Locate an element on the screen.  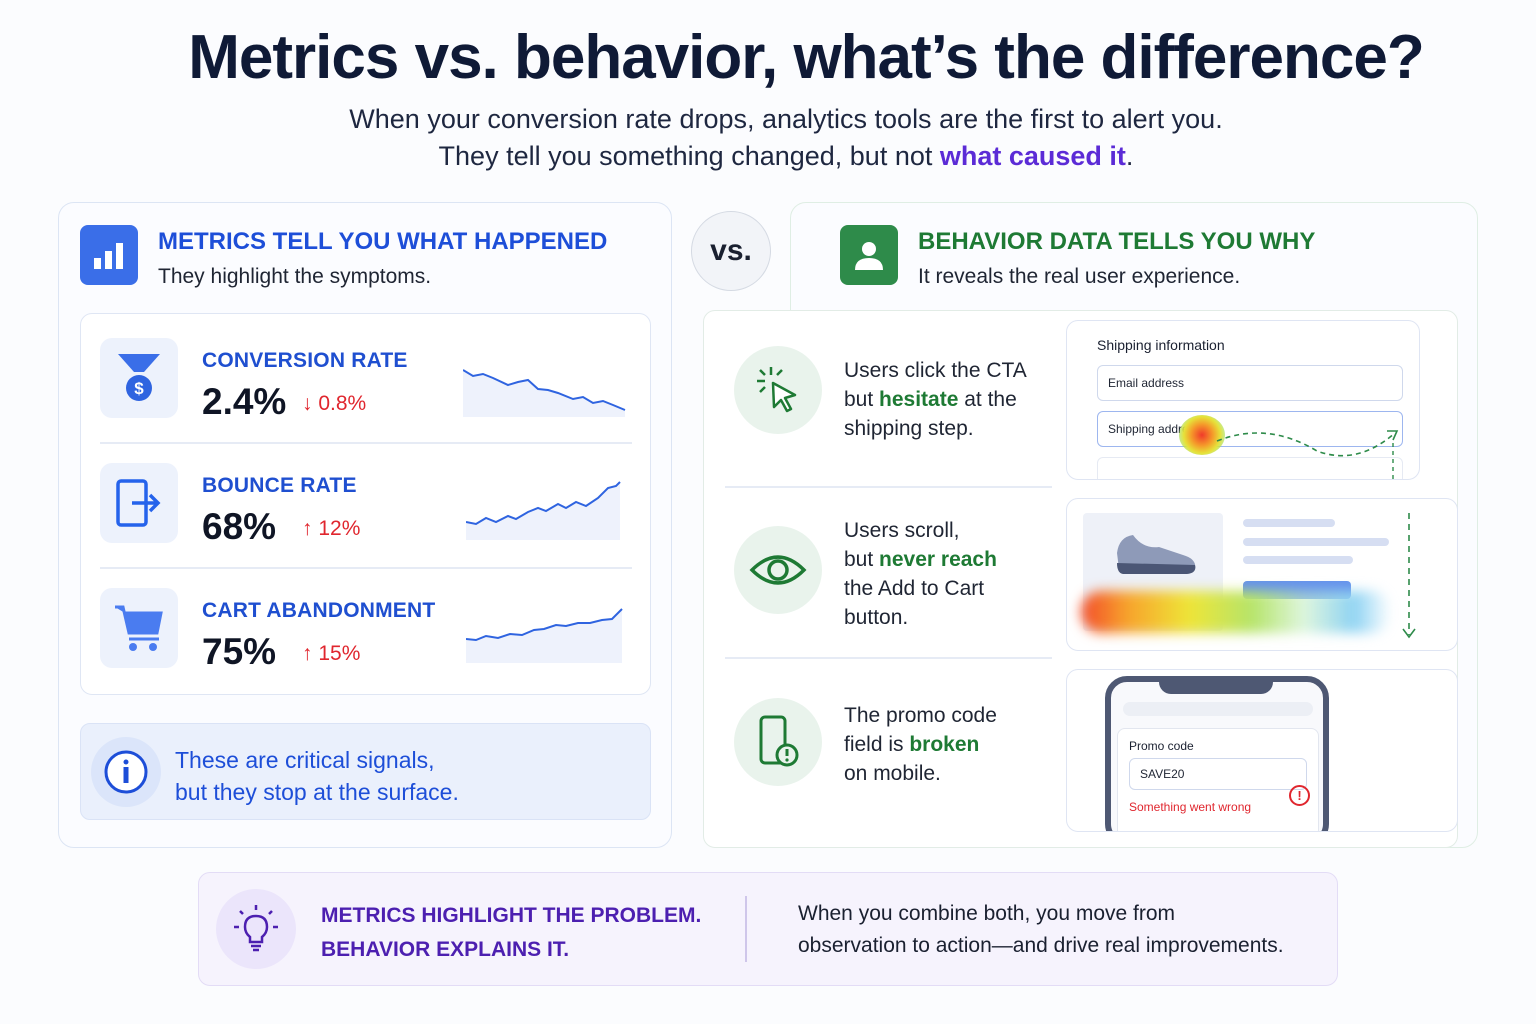
metric-value: 68% is located at coordinates (239, 526).